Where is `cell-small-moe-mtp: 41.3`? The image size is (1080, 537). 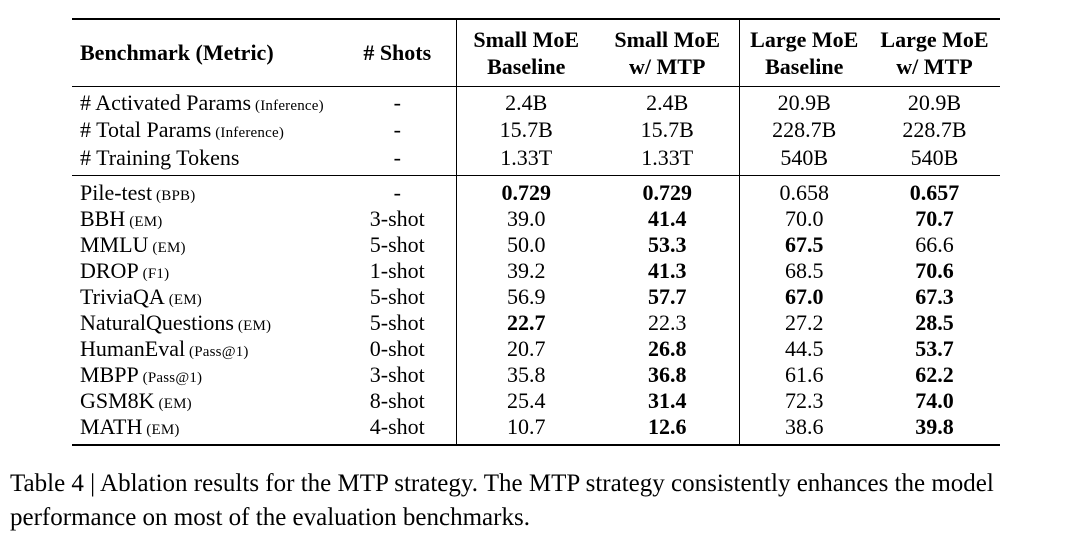
cell-small-moe-mtp: 41.3 is located at coordinates (667, 270).